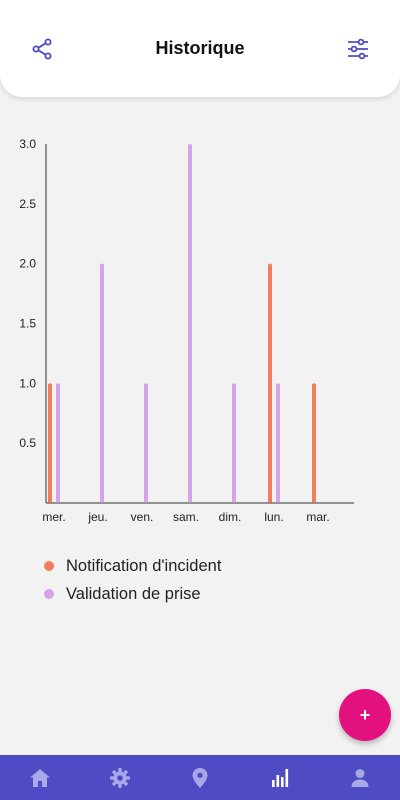  What do you see at coordinates (273, 517) in the screenshot?
I see `x-tick-label: lun.` at bounding box center [273, 517].